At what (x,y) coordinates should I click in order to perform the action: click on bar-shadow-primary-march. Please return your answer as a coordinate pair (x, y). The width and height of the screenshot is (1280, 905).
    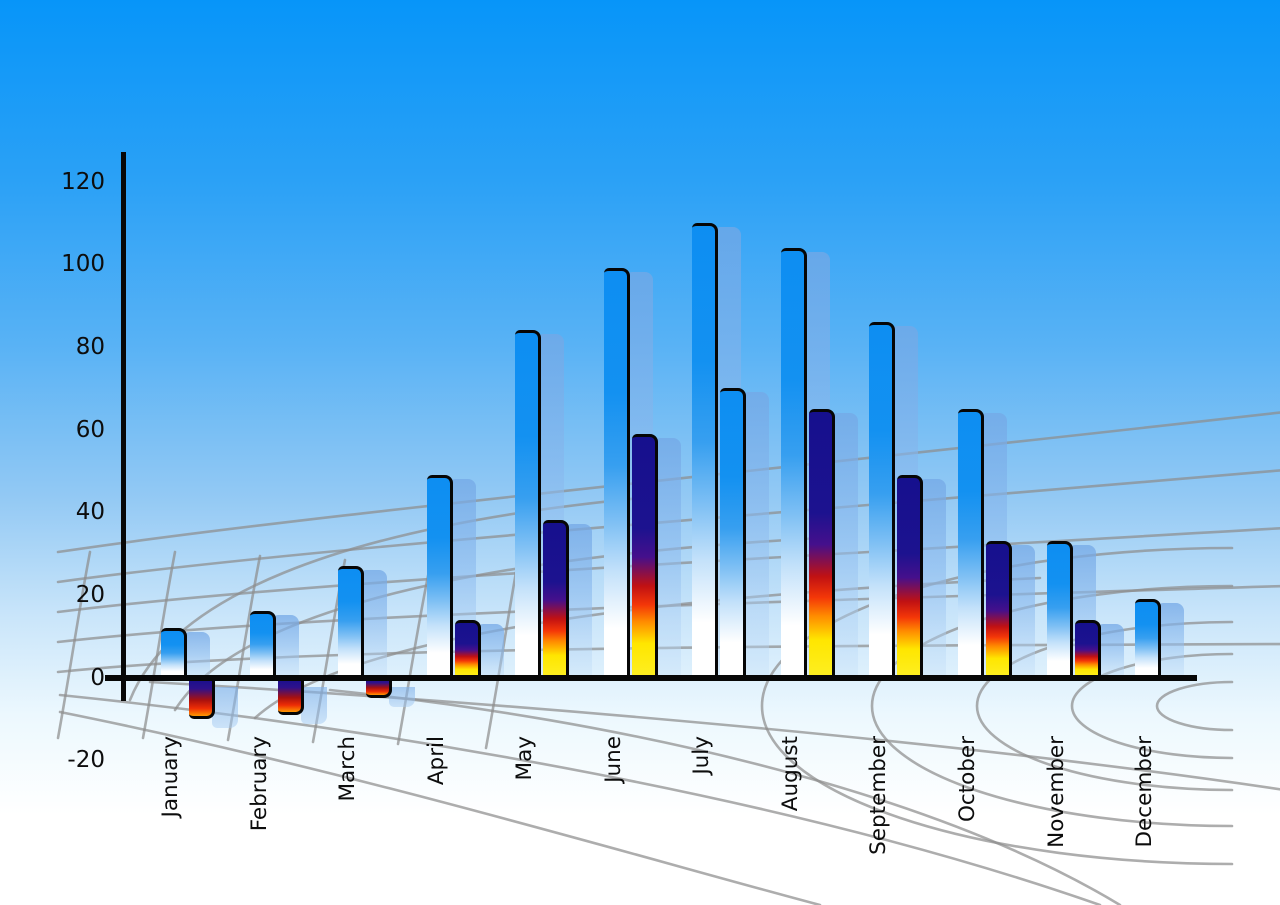
    Looking at the image, I should click on (374, 625).